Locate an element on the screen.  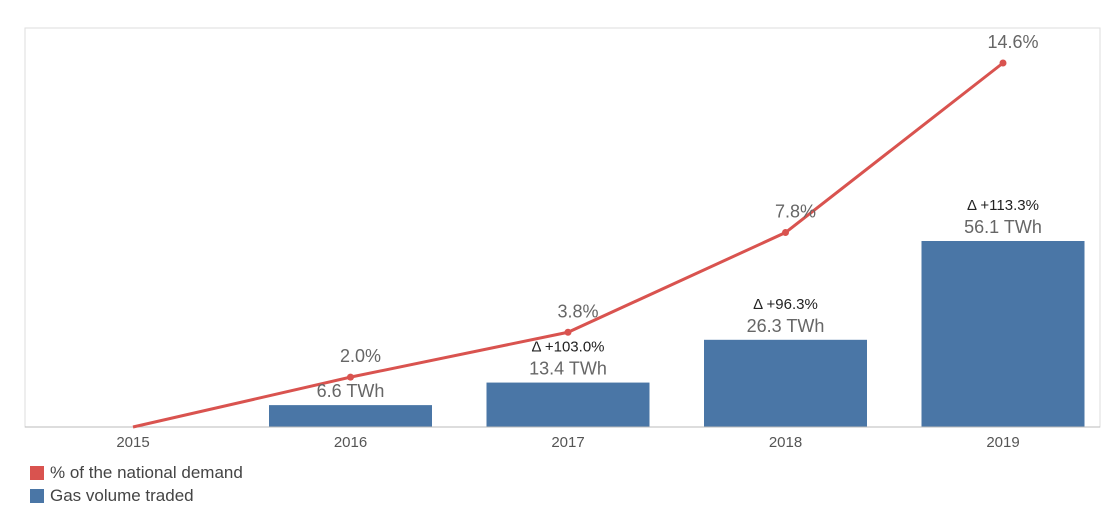
legend-label: Gas volume traded is located at coordinates (122, 495).